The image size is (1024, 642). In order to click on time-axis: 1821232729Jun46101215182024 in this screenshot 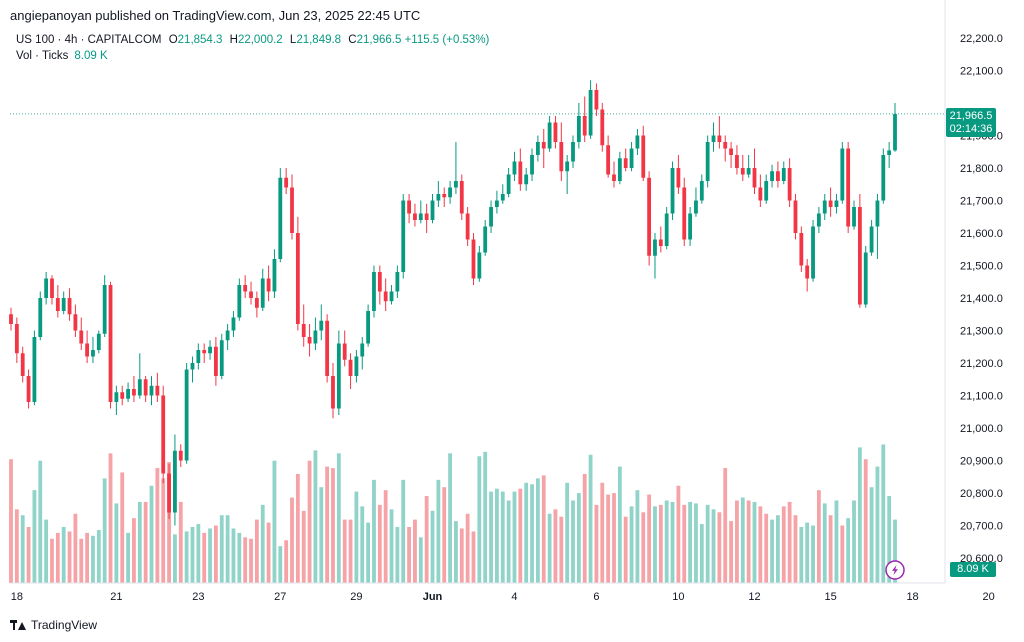, I will do `click(517, 597)`.